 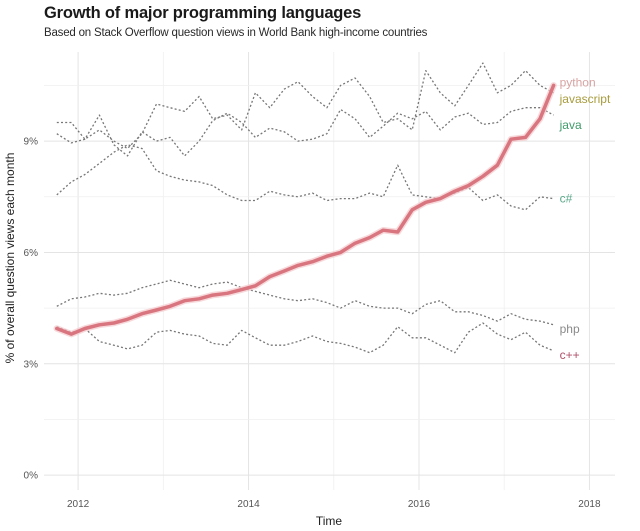 I want to click on x-tick-label: 2016, so click(x=419, y=504).